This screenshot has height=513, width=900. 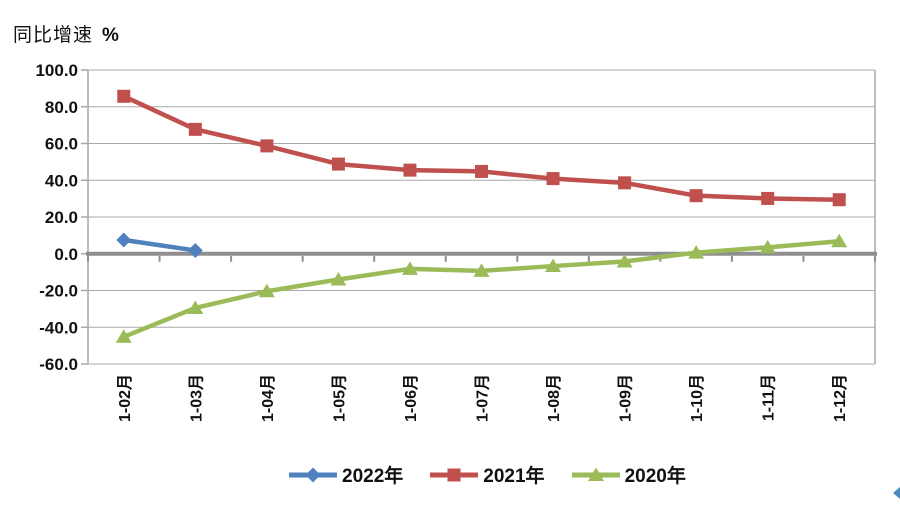 What do you see at coordinates (196, 398) in the screenshot?
I see `x-axis-label: 1-03月` at bounding box center [196, 398].